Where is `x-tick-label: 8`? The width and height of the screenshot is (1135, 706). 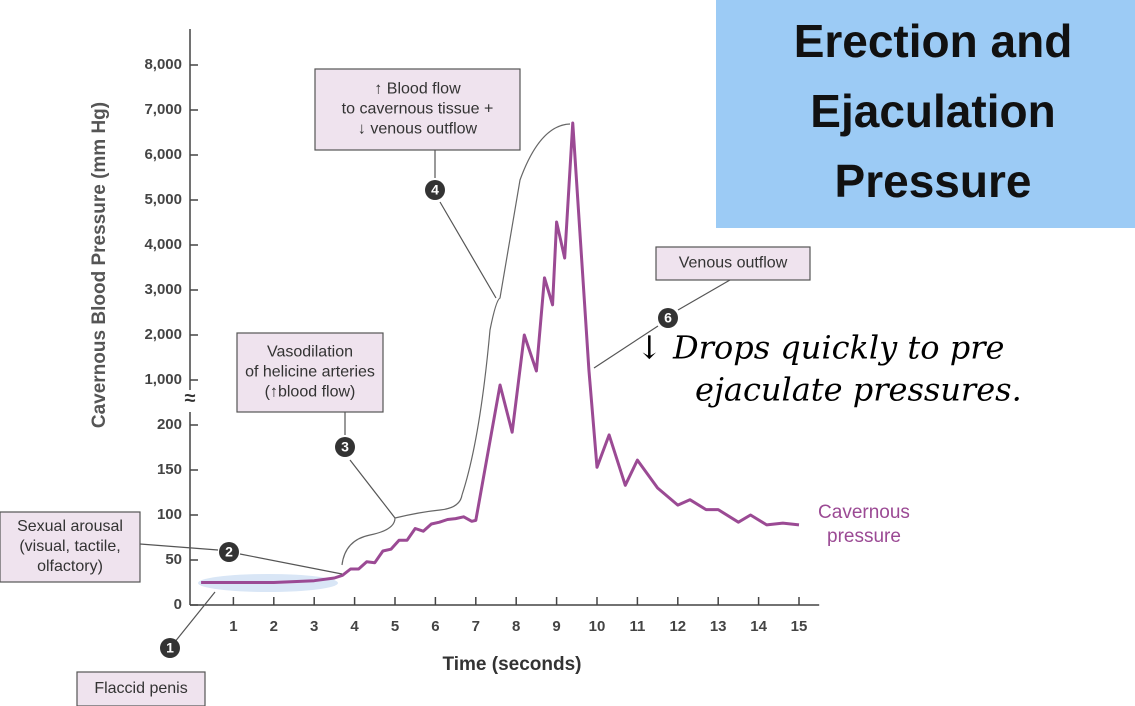 x-tick-label: 8 is located at coordinates (516, 626).